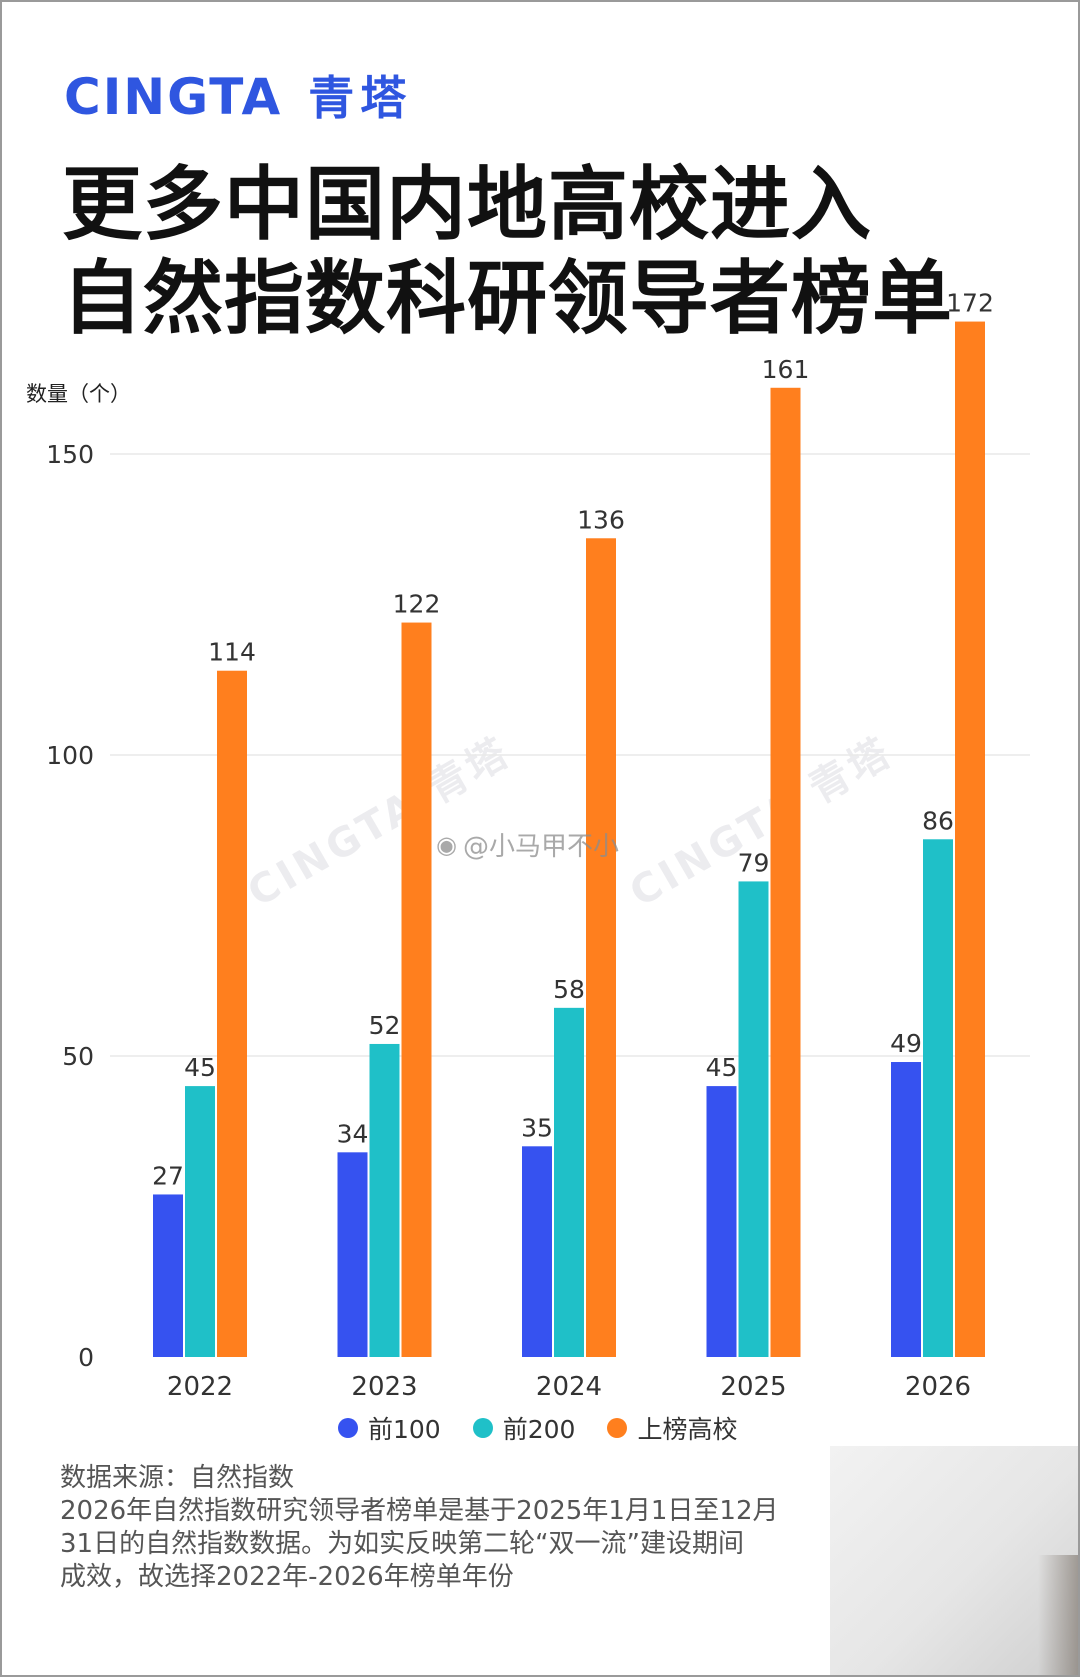 The image size is (1080, 1677). What do you see at coordinates (954, 1560) in the screenshot?
I see `corner-thumbnail-image` at bounding box center [954, 1560].